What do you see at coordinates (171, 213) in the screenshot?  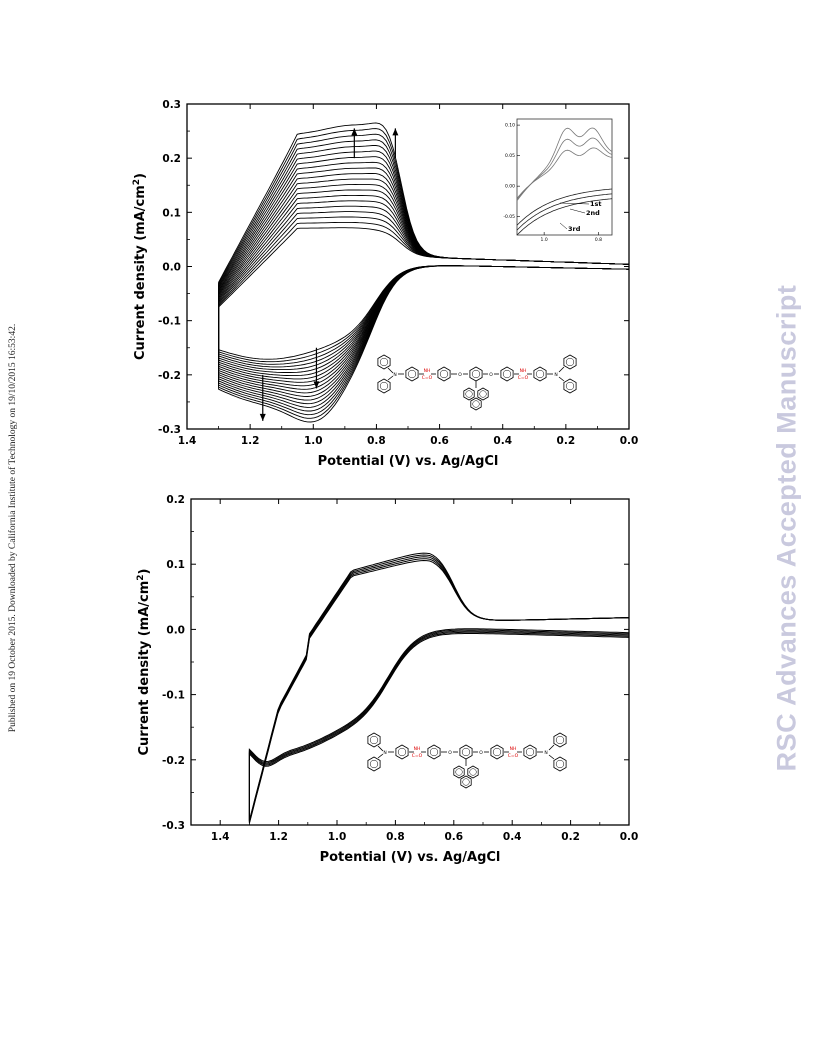 I see `y-tick-label: 0.1` at bounding box center [171, 213].